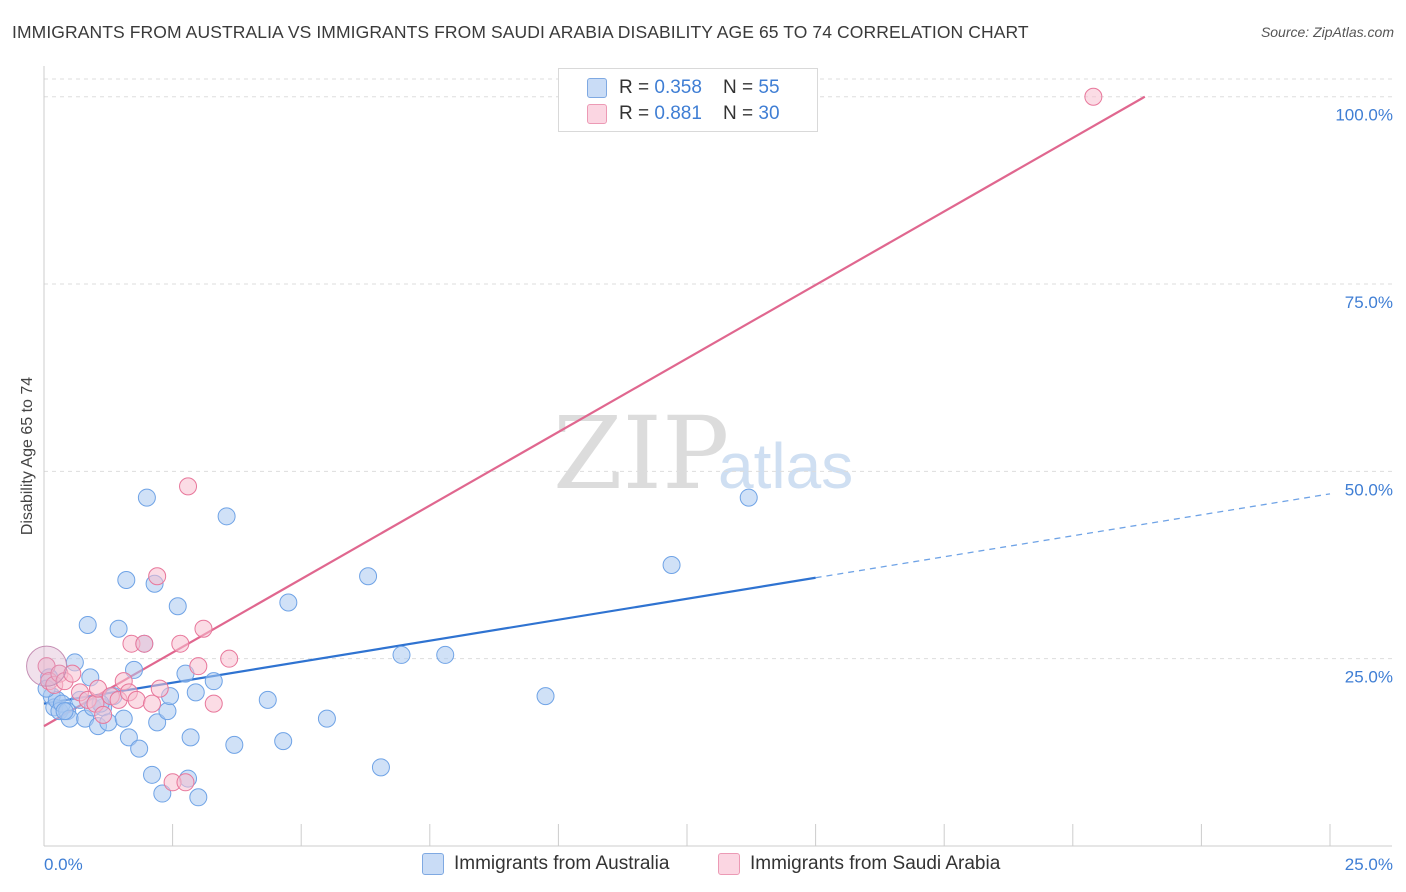 Image resolution: width=1406 pixels, height=892 pixels. I want to click on series-label-australia: Immigrants from Australia, so click(562, 863).